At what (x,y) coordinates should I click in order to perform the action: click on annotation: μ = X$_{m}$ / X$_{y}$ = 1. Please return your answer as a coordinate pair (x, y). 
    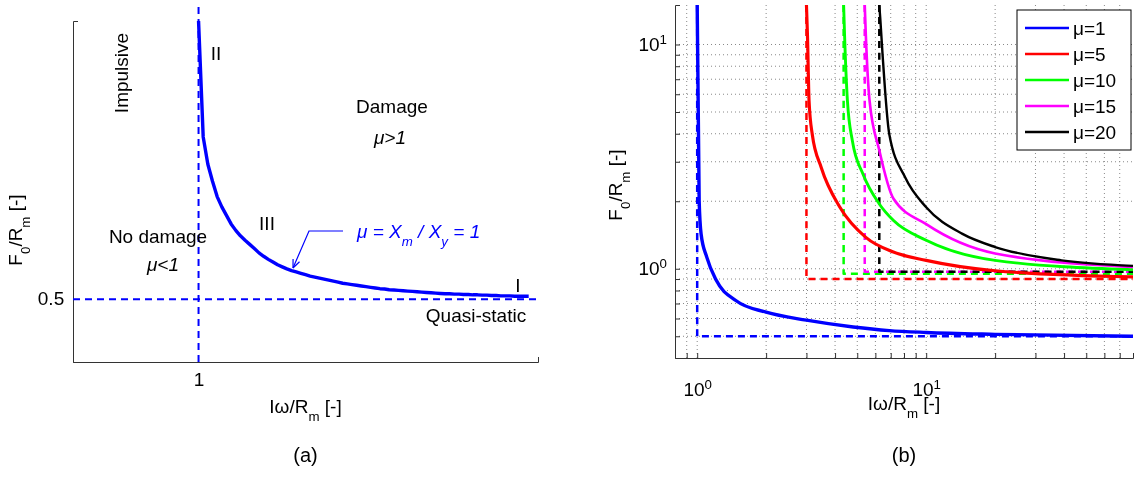
    Looking at the image, I should click on (418, 235).